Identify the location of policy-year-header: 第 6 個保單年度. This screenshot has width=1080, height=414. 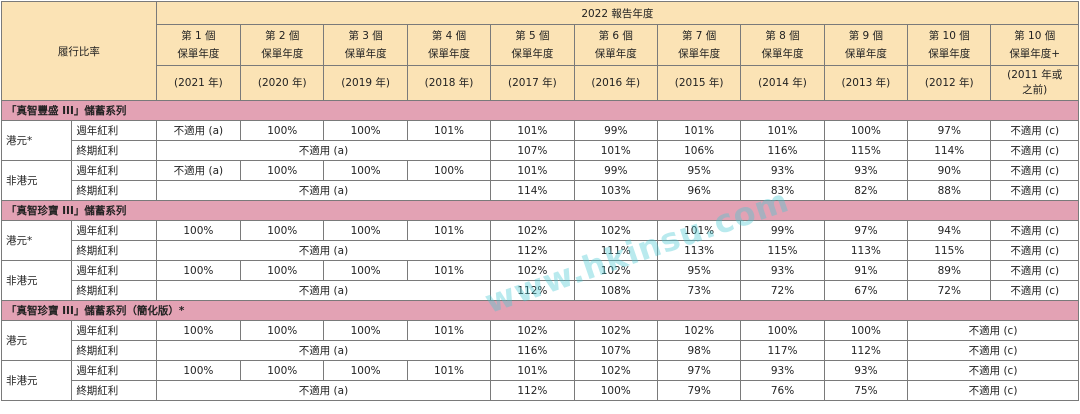
(615, 45).